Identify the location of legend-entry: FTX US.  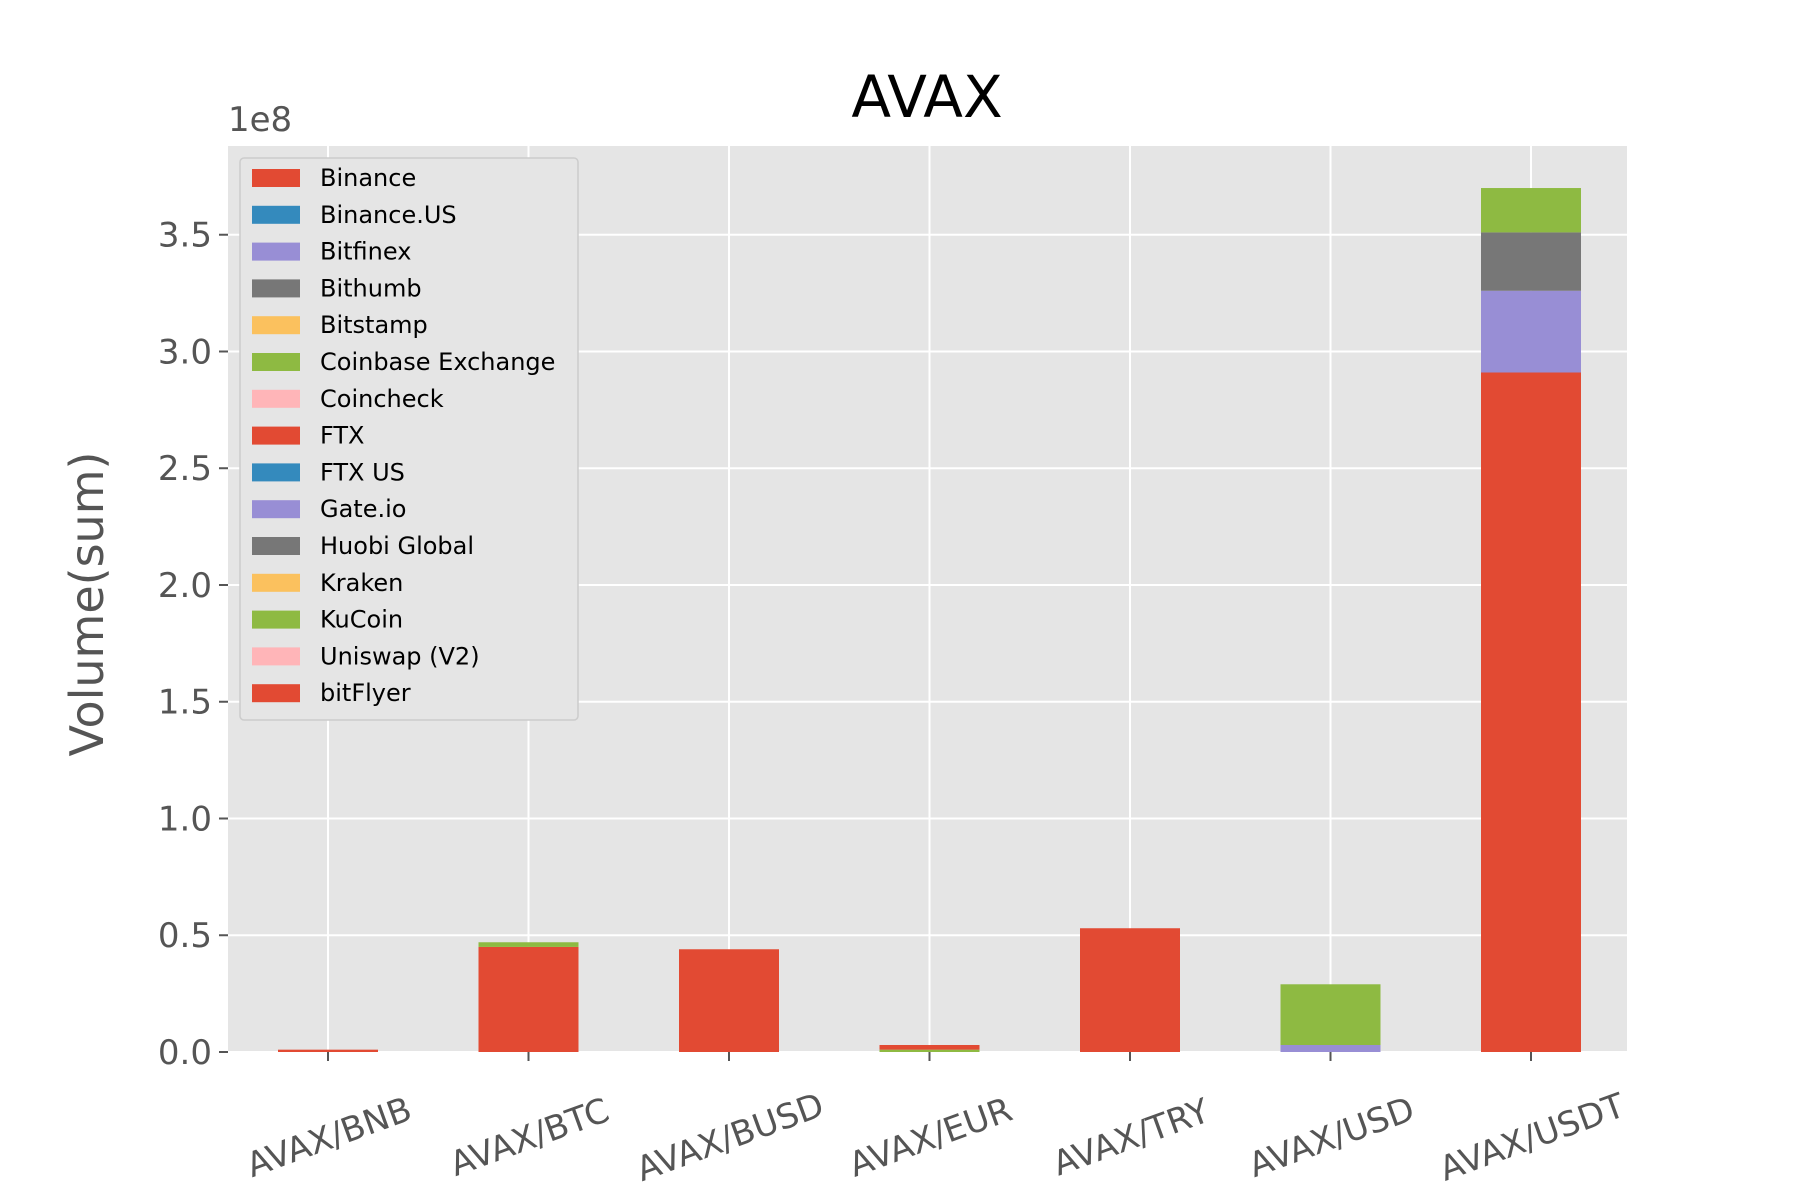
(362, 472).